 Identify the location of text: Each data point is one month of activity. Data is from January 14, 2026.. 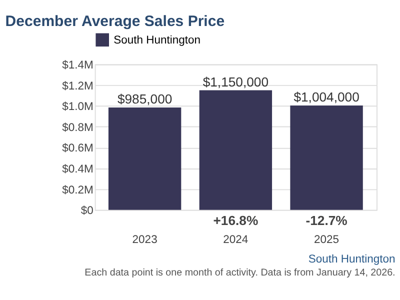
(240, 273).